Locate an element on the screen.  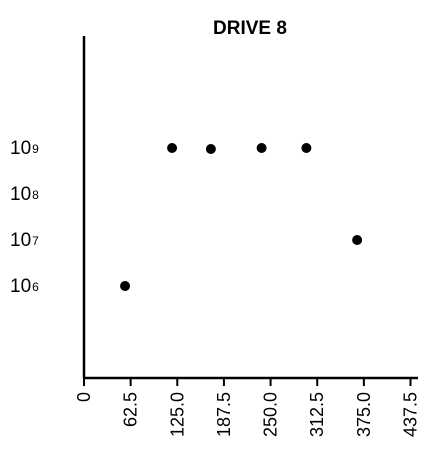
x-tick-label: 187.5 is located at coordinates (224, 414).